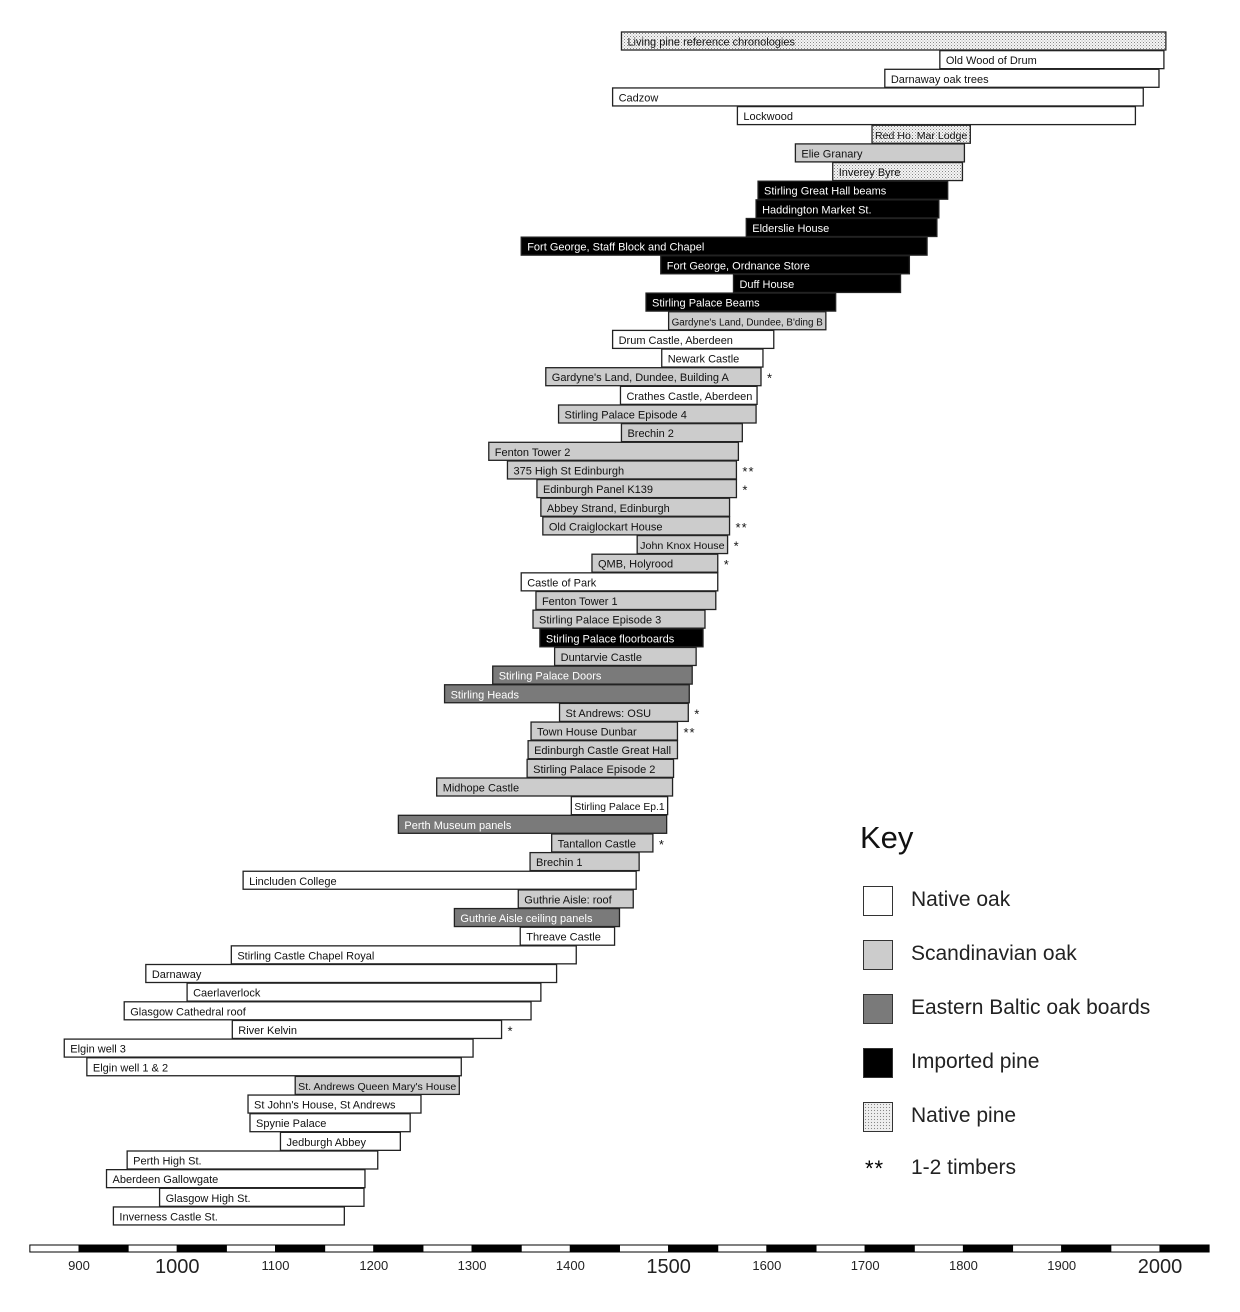 This screenshot has height=1312, width=1240. What do you see at coordinates (609, 714) in the screenshot?
I see `bar-label: St Andrews: OSU` at bounding box center [609, 714].